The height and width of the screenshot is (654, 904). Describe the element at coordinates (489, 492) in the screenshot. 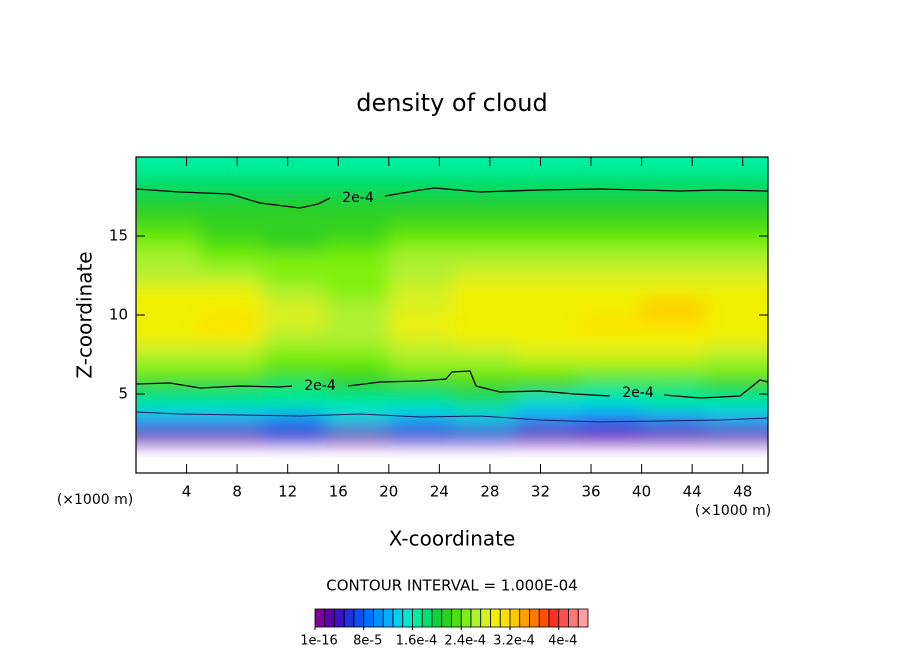

I see `x-tick-label: 28` at that location.